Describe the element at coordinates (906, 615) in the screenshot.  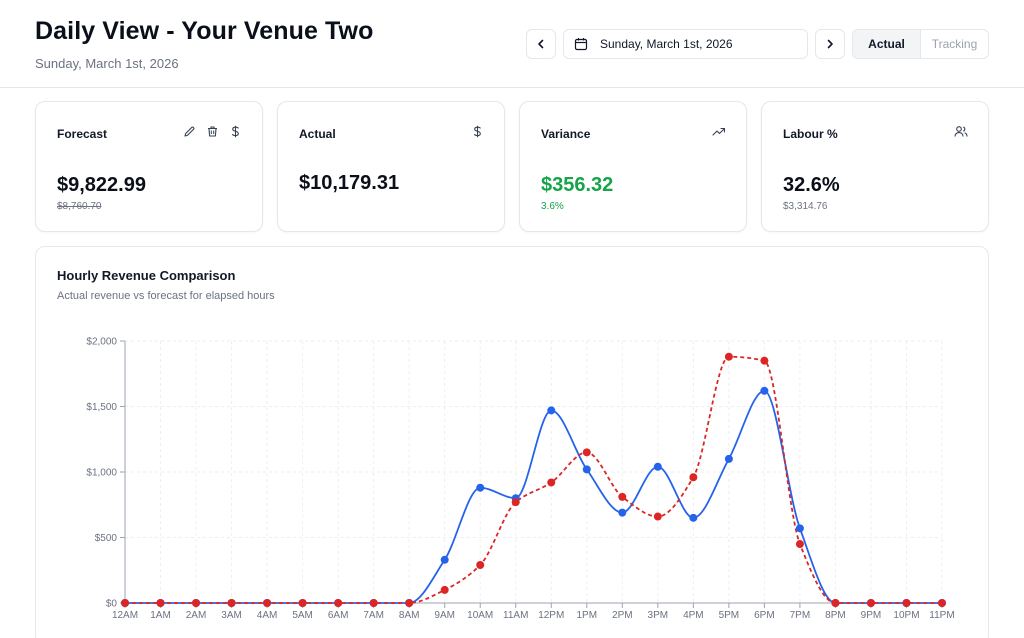
I see `x-tick-label: 10PM` at that location.